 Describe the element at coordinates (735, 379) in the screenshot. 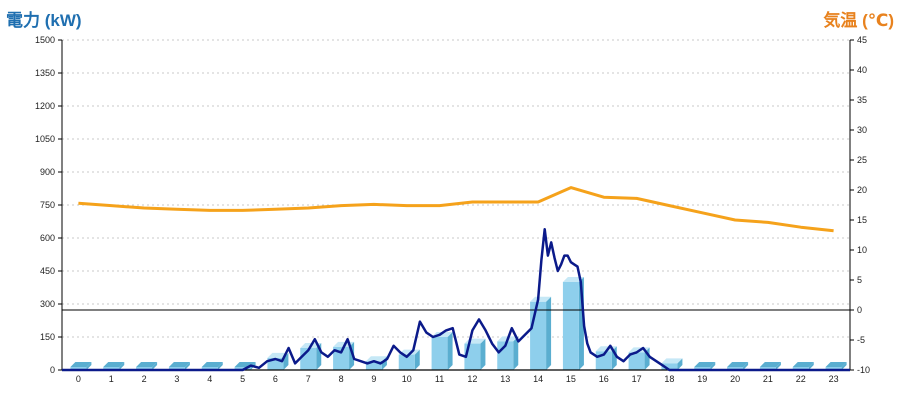

I see `x-tick-label: 20` at that location.